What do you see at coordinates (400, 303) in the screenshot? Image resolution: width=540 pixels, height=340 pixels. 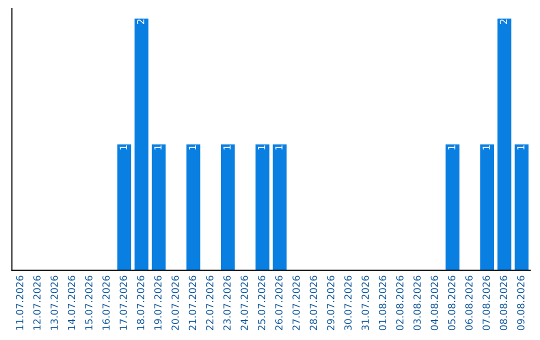 I see `x-tick-label: 02.08.2026` at bounding box center [400, 303].